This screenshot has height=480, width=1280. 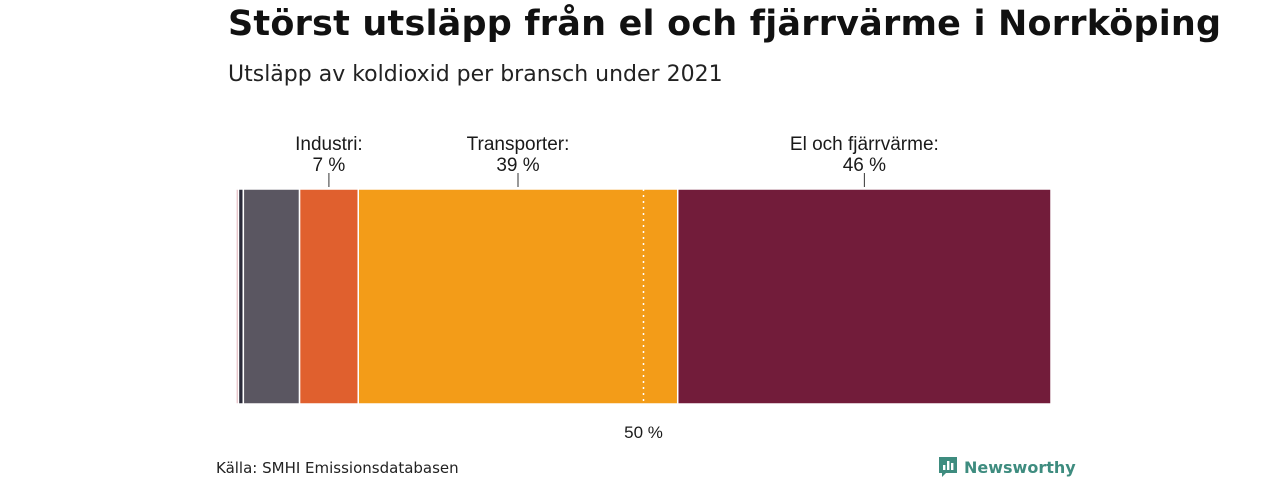 What do you see at coordinates (643, 432) in the screenshot?
I see `reference-line-label: 50 %` at bounding box center [643, 432].